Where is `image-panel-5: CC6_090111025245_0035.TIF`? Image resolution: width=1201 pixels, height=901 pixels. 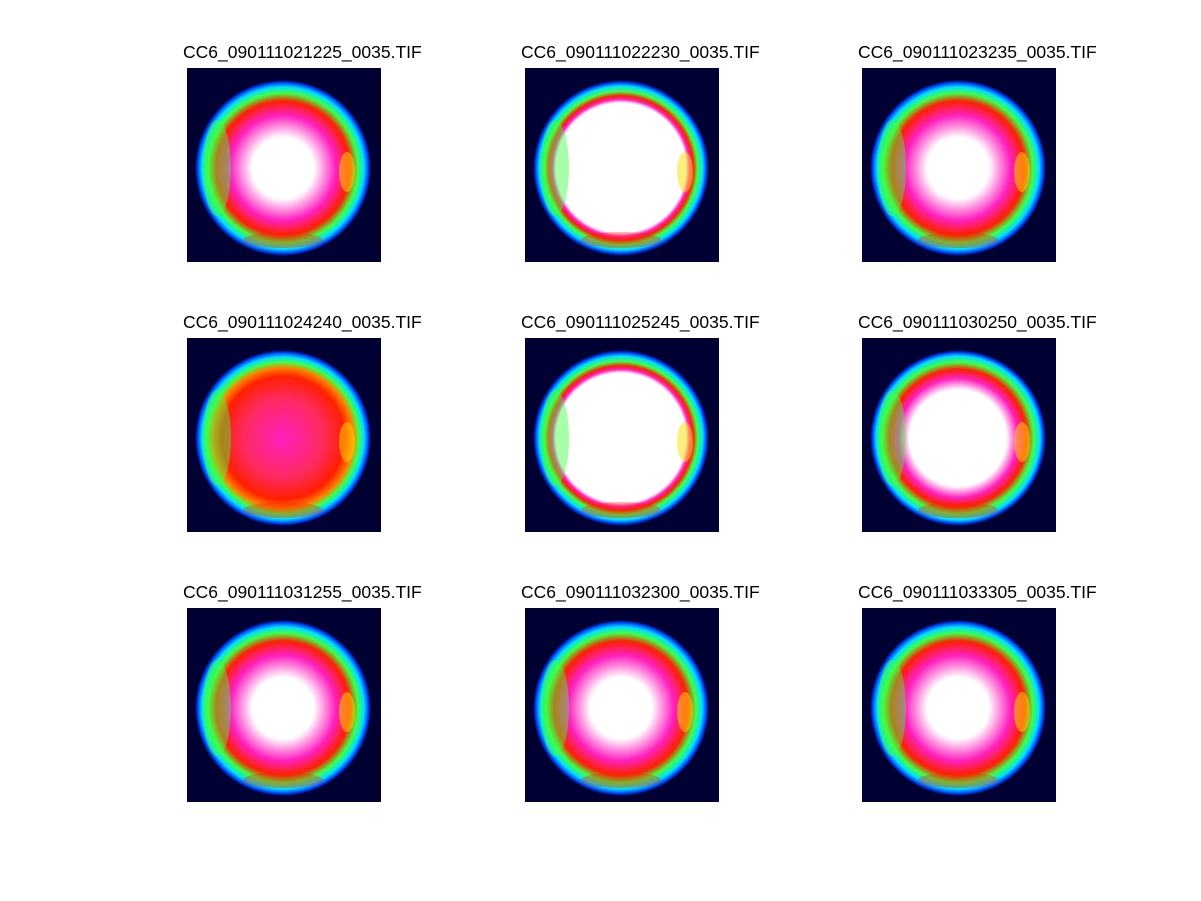 image-panel-5: CC6_090111025245_0035.TIF is located at coordinates (640, 422).